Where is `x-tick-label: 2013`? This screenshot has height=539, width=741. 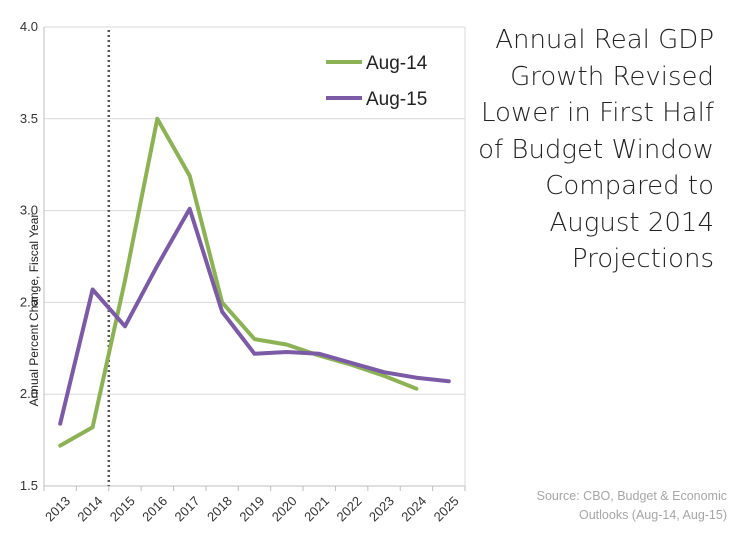 x-tick-label: 2013 is located at coordinates (57, 508).